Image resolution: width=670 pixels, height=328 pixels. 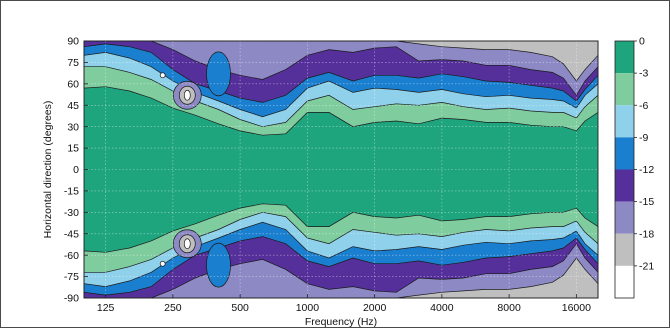 What do you see at coordinates (73, 42) in the screenshot?
I see `y-tick-label: 90` at bounding box center [73, 42].